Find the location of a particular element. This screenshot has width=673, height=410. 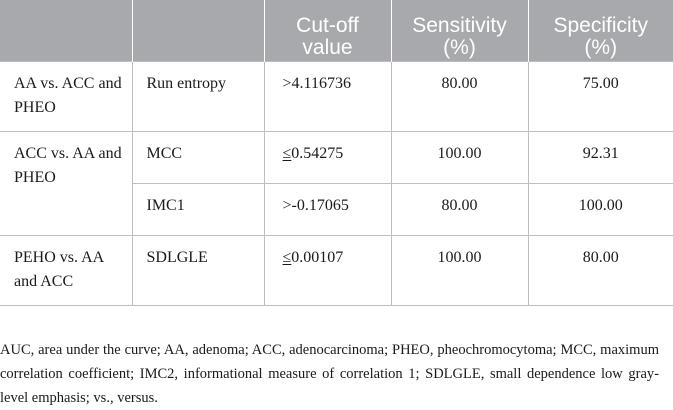

cutoff-cell: >-0.17065 is located at coordinates (327, 209).